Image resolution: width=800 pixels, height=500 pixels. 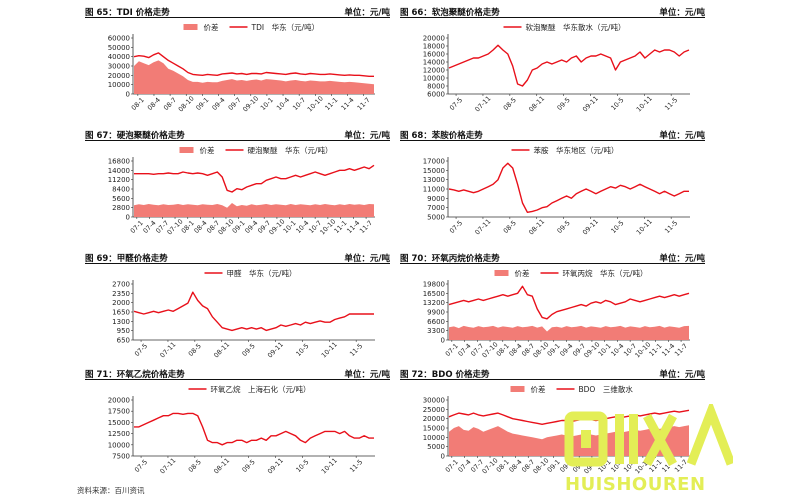 I want to click on y-tick-label: 11200, so click(x=119, y=180).